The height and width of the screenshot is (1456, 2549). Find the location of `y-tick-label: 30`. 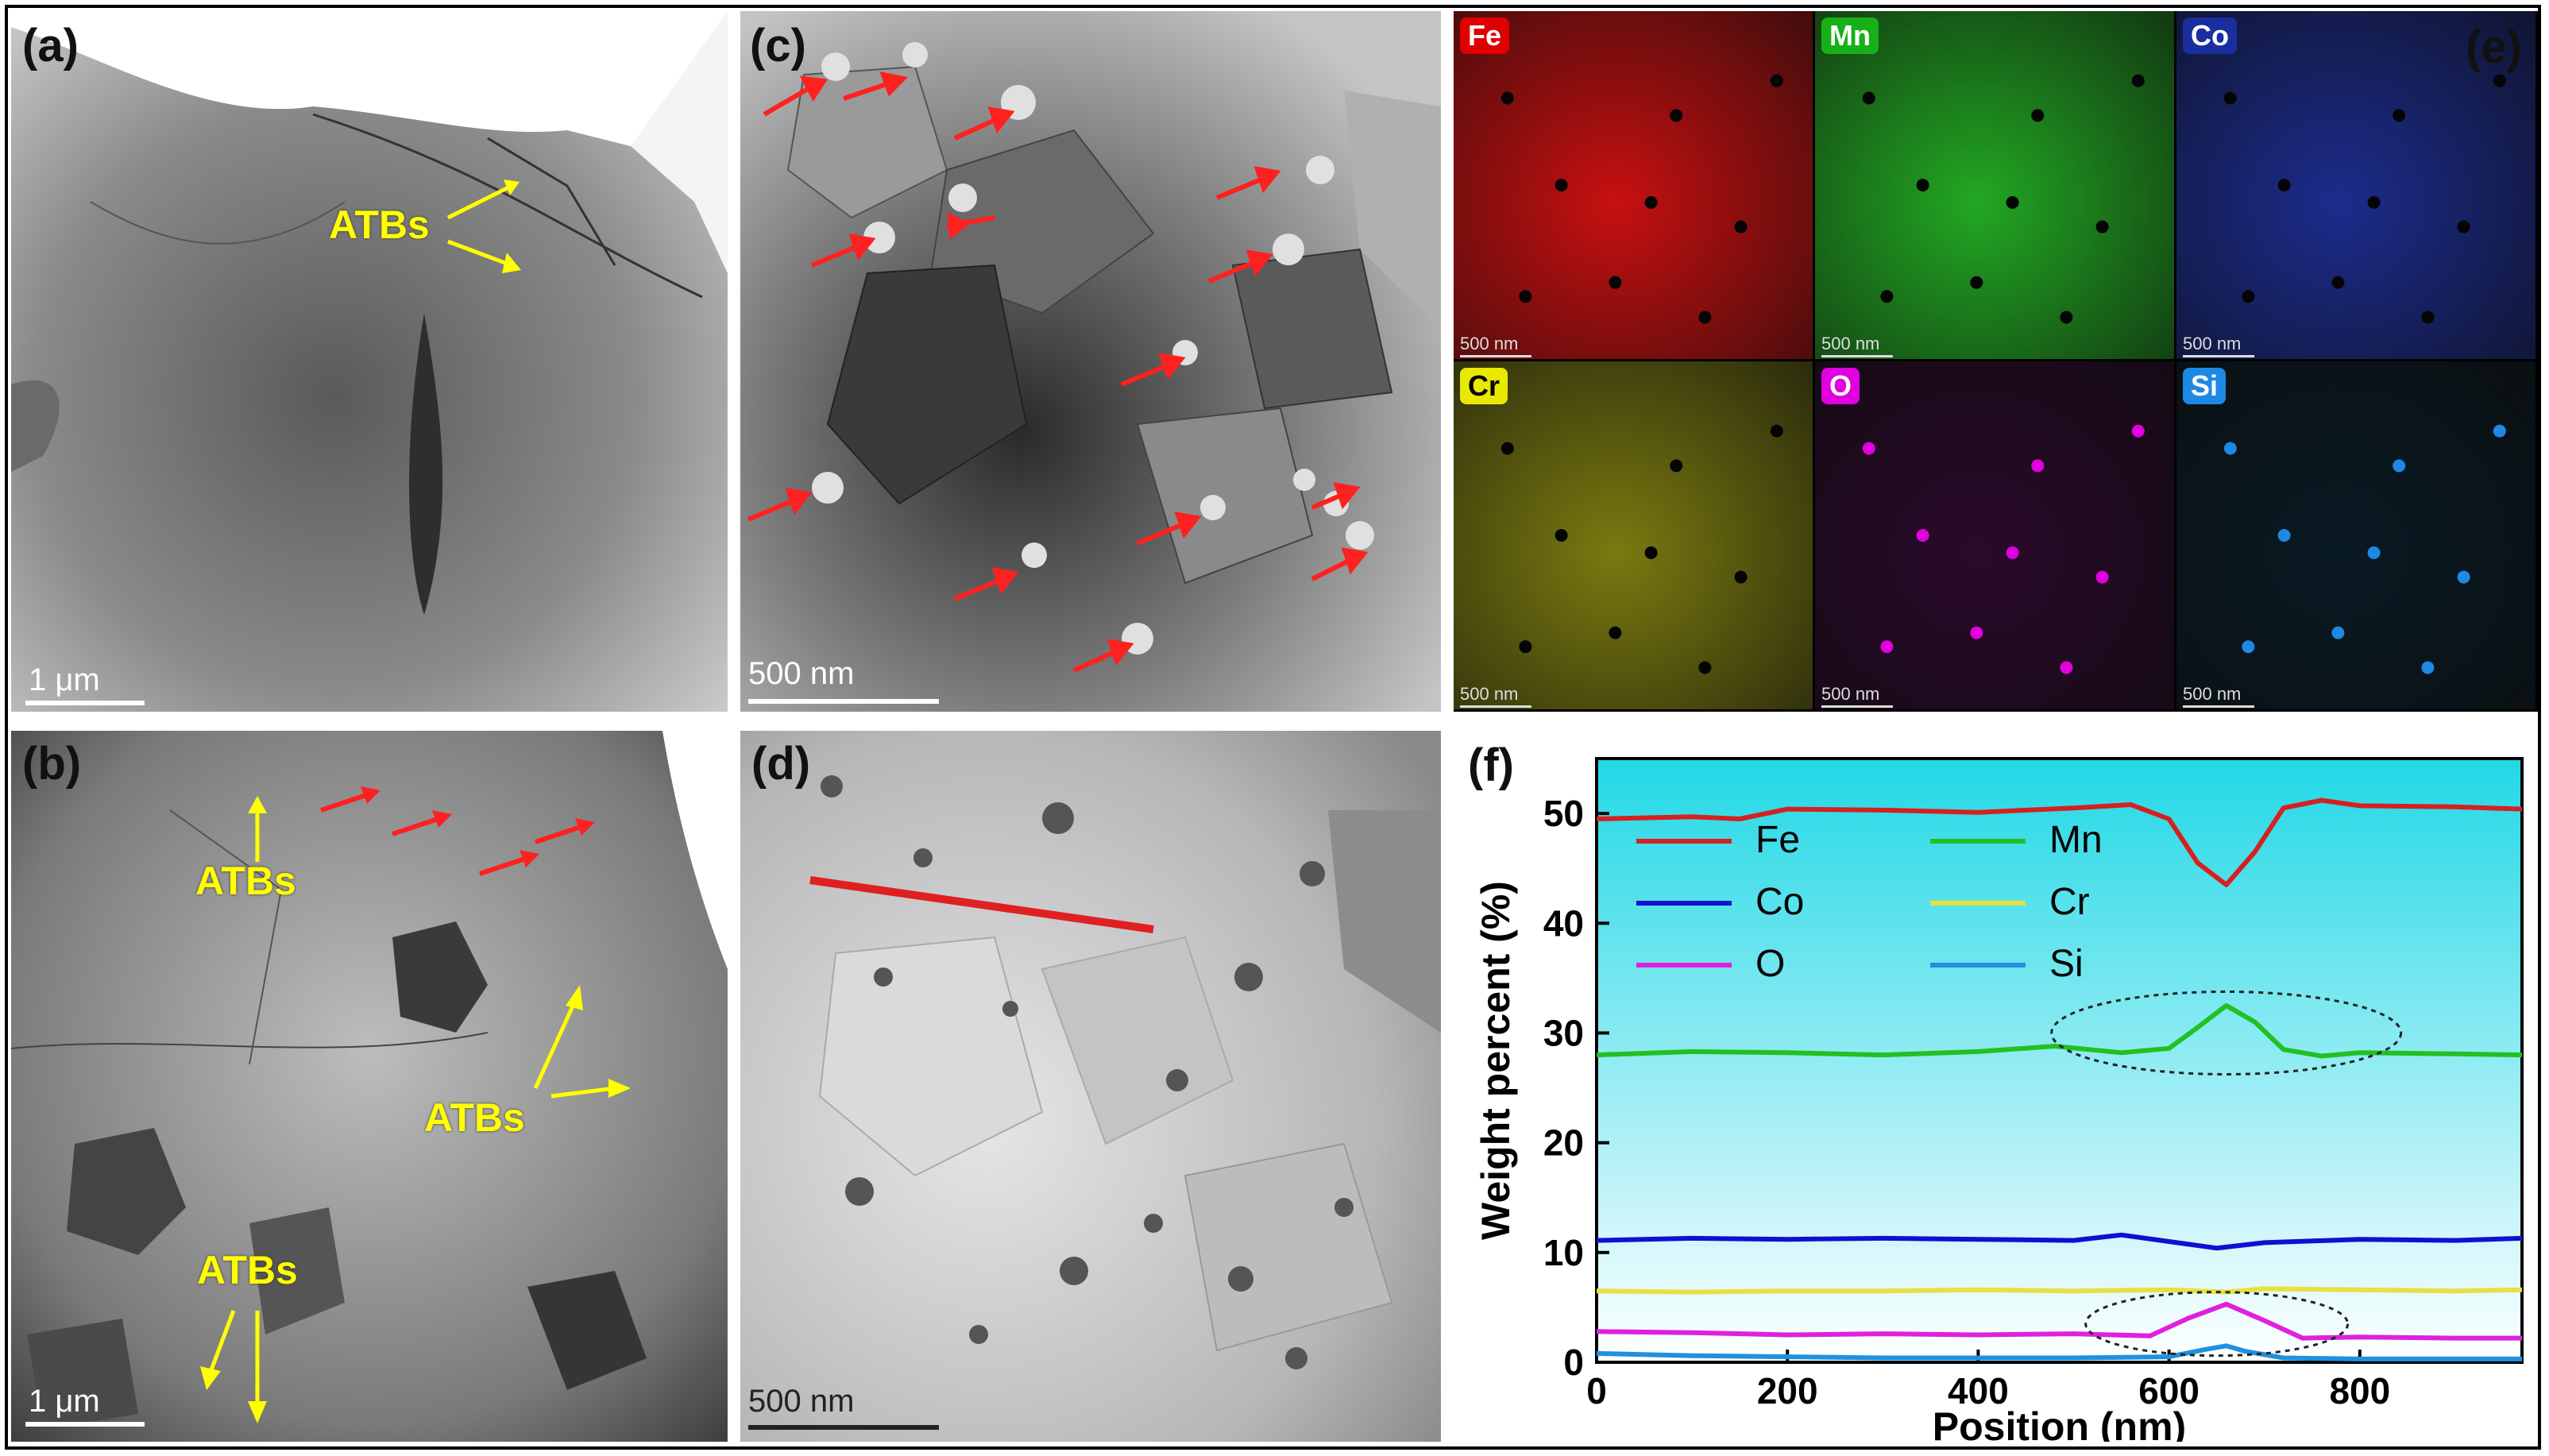

y-tick-label: 30 is located at coordinates (1563, 1032).